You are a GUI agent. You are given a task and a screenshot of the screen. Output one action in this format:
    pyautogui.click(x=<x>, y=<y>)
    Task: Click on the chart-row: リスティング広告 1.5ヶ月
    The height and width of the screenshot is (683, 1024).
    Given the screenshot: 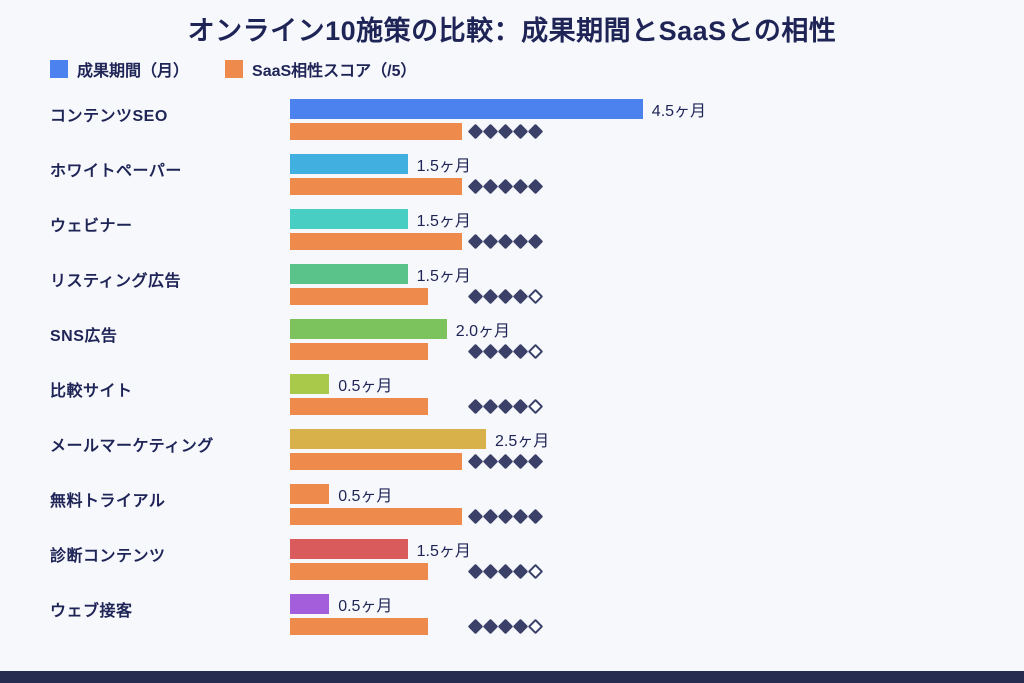 What is the action you would take?
    pyautogui.click(x=512, y=284)
    